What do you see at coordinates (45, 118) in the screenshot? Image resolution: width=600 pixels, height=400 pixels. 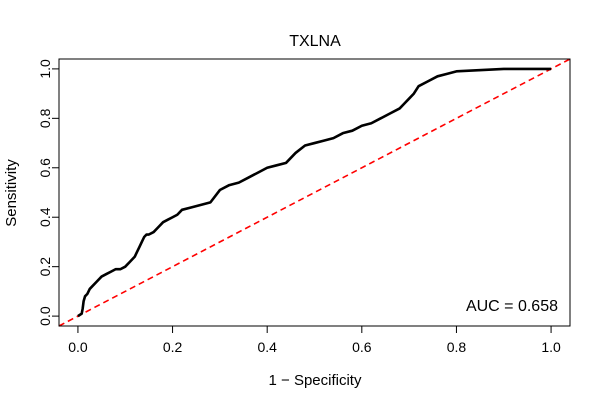 I see `y-tick-label: 0.8` at bounding box center [45, 118].